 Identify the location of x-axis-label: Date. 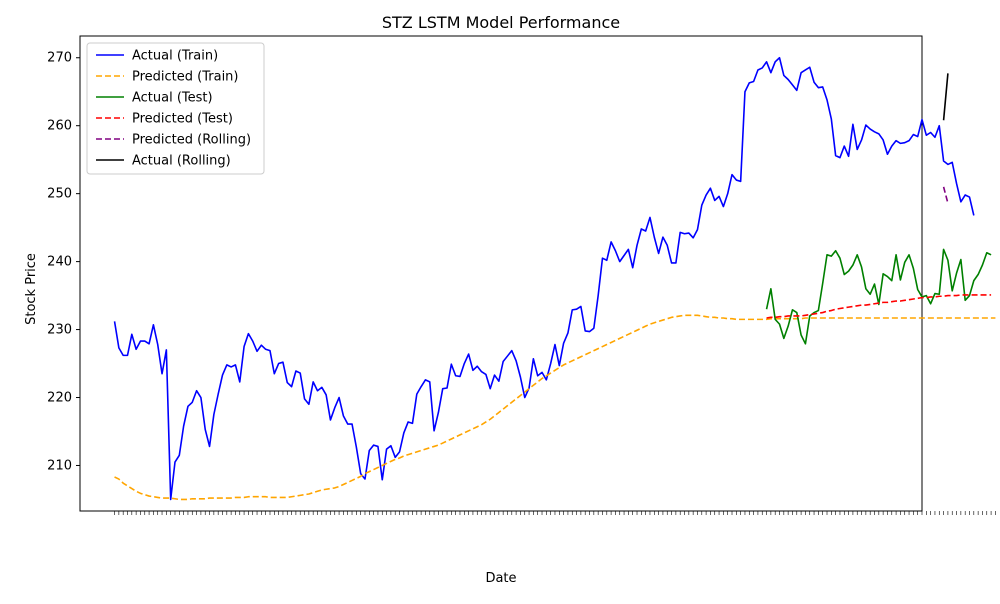
(500, 578).